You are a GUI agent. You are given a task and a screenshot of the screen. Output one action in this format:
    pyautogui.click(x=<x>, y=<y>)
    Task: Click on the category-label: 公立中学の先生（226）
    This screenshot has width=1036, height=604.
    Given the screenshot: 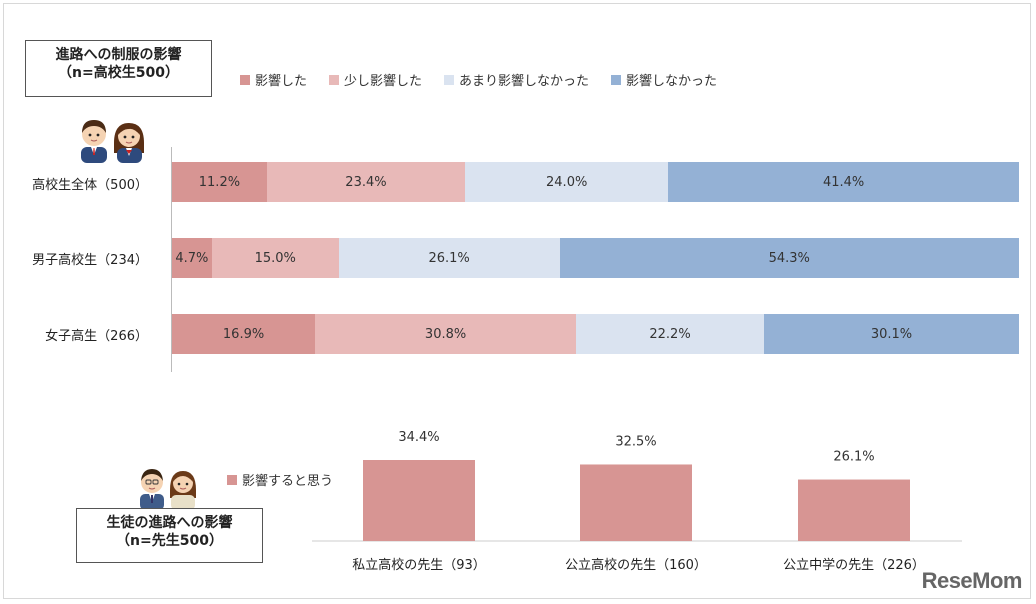 What is the action you would take?
    pyautogui.click(x=854, y=565)
    